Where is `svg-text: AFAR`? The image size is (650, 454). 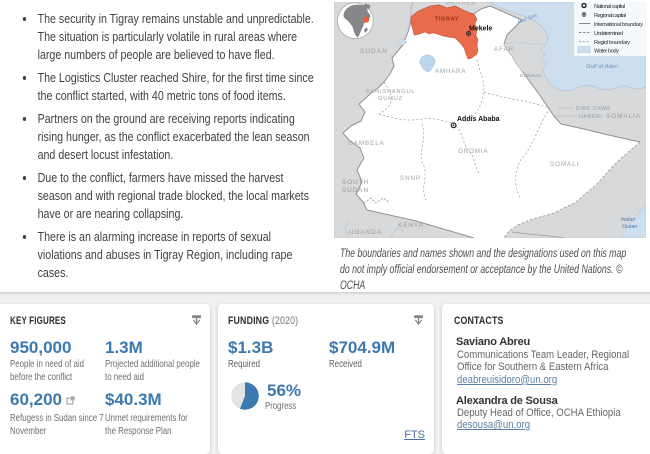
svg-text: AFAR is located at coordinates (504, 49).